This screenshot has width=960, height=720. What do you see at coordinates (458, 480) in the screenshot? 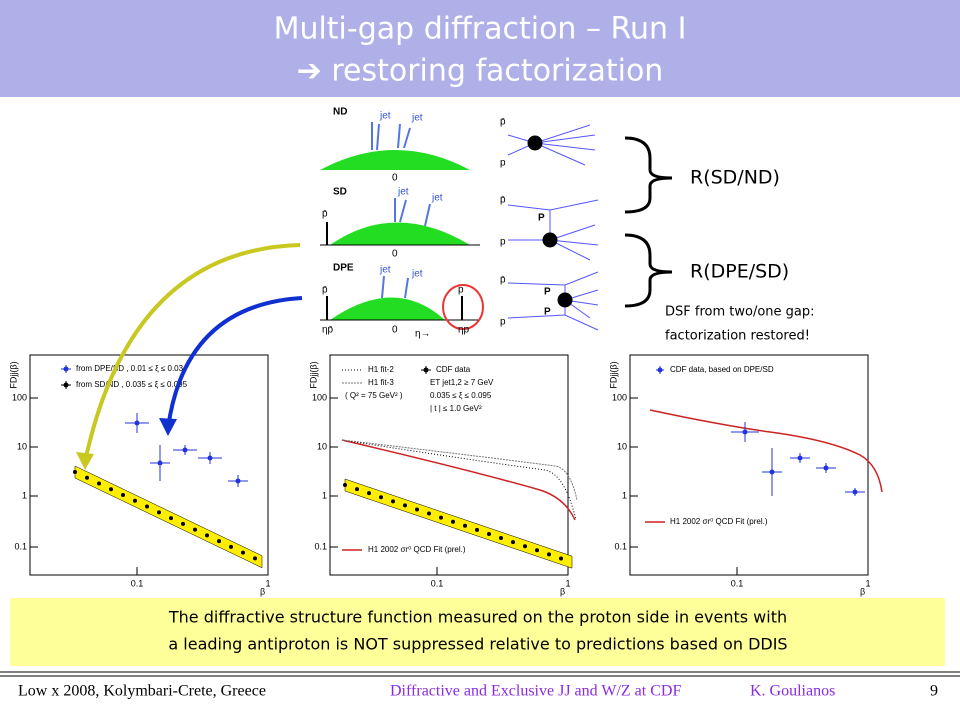
I see `curve` at bounding box center [458, 480].